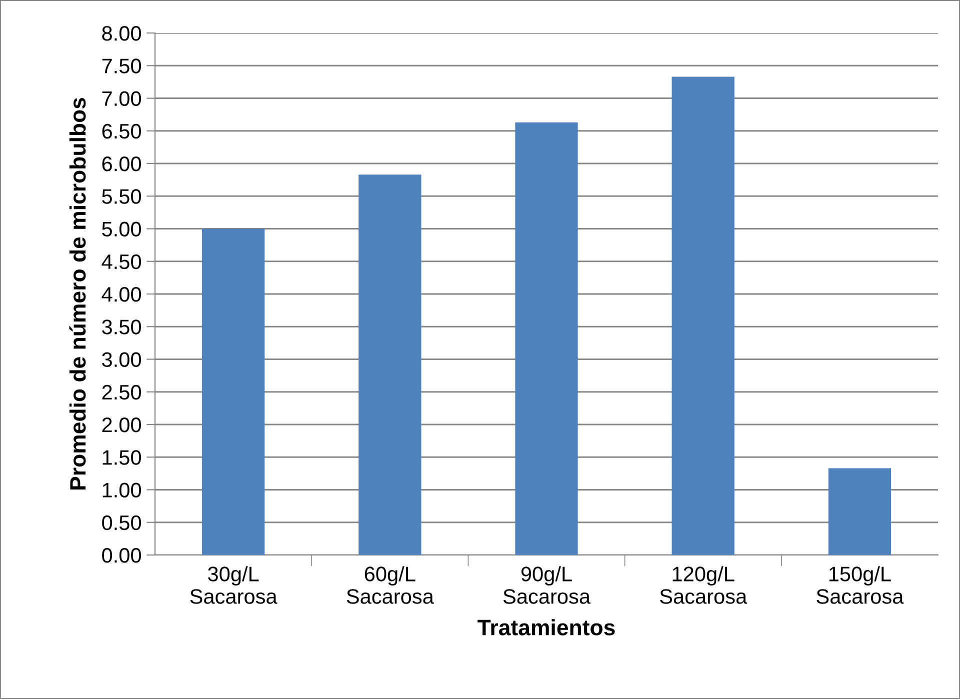 The width and height of the screenshot is (960, 699). Describe the element at coordinates (121, 522) in the screenshot. I see `y-tick-label: 0.50` at that location.